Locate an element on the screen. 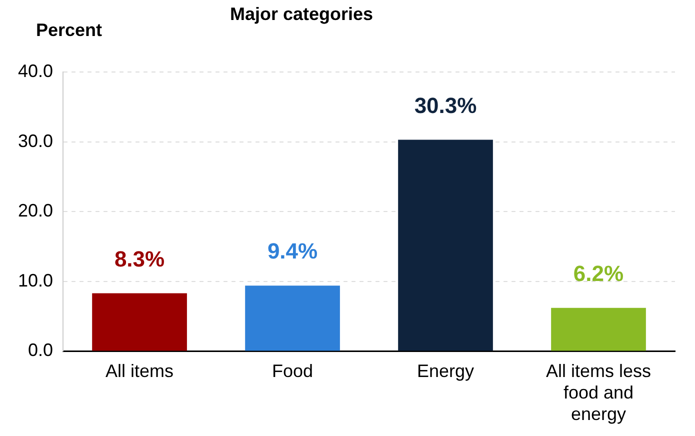 The width and height of the screenshot is (695, 436). data-label: 6.2% is located at coordinates (598, 273).